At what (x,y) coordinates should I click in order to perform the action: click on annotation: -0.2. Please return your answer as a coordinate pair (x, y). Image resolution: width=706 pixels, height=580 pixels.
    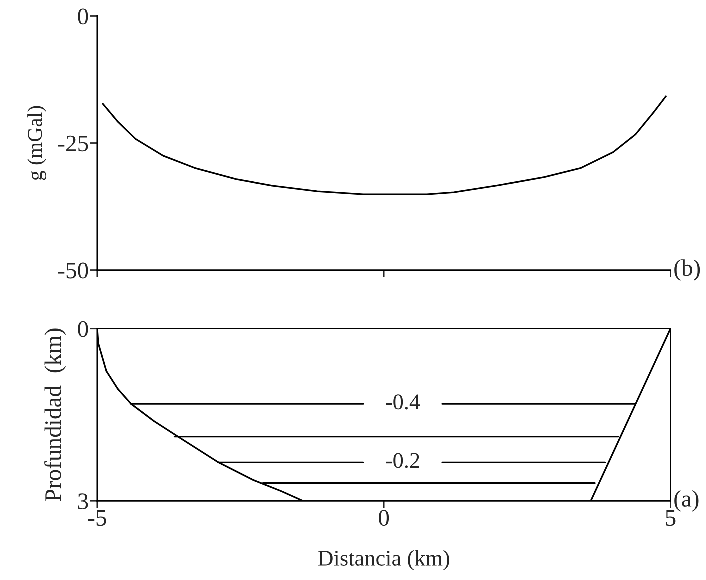
    Looking at the image, I should click on (403, 460).